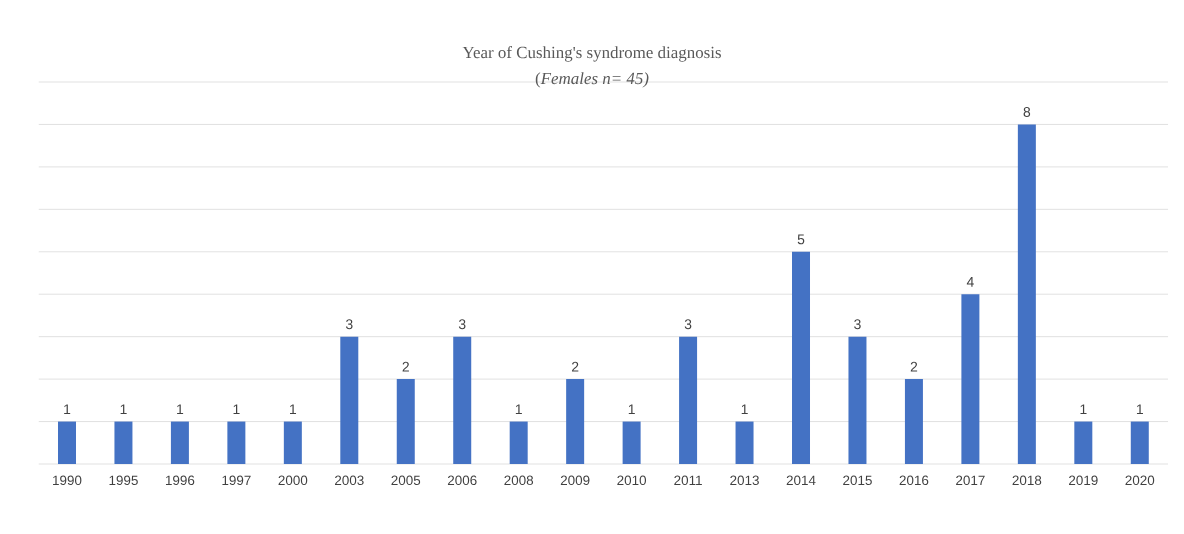  What do you see at coordinates (293, 480) in the screenshot?
I see `x-tick-label: 2000` at bounding box center [293, 480].